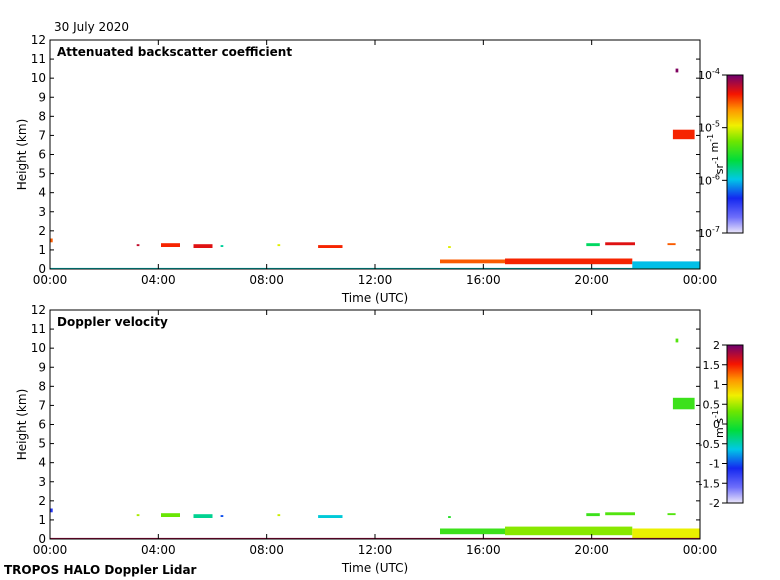  I want to click on colorbar-unit-label: m s-1, so click(718, 424).